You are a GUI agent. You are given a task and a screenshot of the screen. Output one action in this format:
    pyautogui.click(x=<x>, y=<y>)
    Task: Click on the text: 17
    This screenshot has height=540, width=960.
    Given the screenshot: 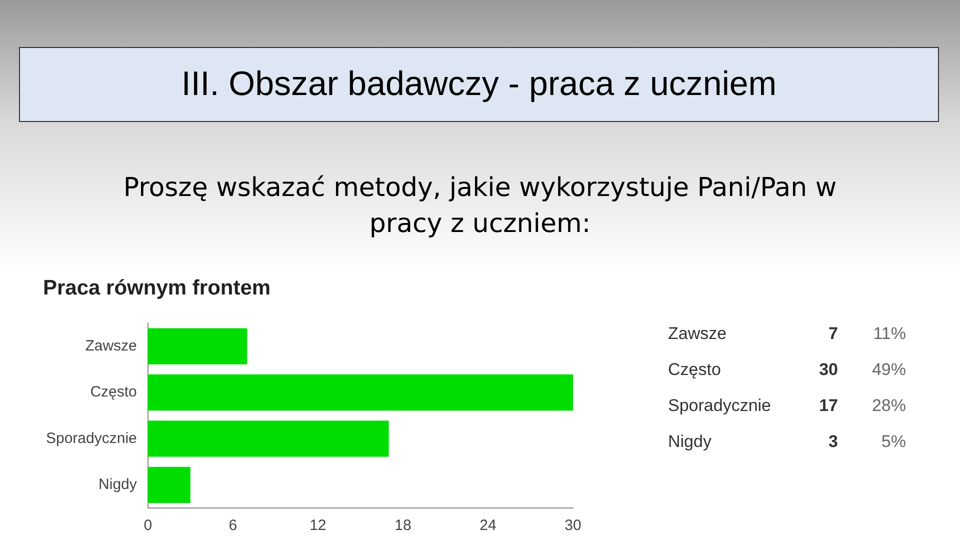 What is the action you would take?
    pyautogui.click(x=828, y=406)
    